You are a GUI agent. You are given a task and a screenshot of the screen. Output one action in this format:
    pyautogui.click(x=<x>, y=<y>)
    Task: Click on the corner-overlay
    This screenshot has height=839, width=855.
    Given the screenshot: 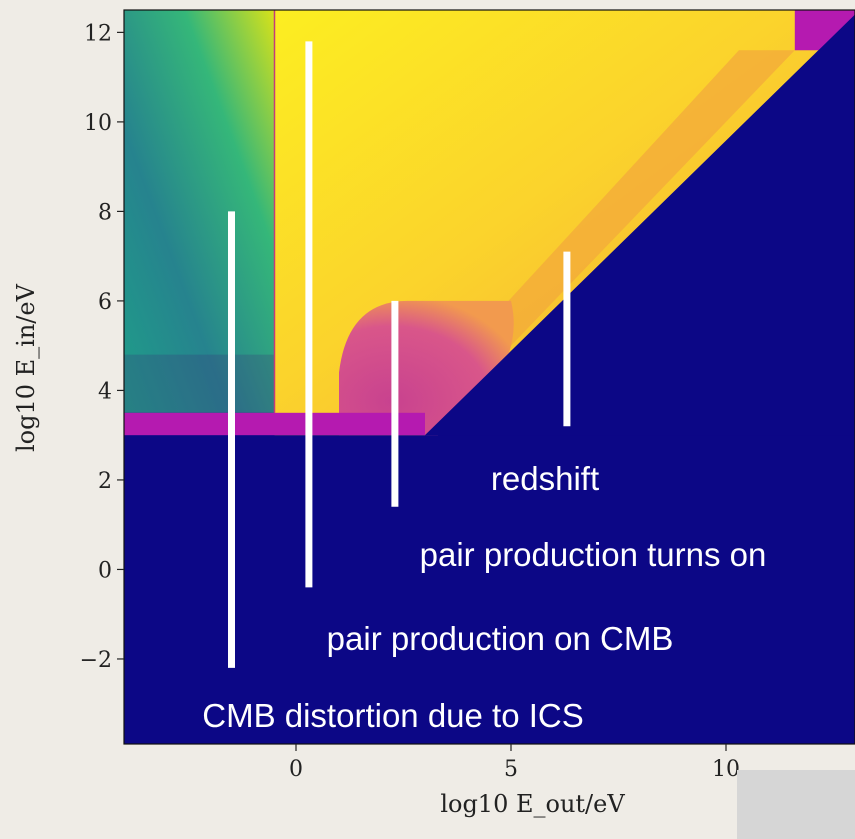 What is the action you would take?
    pyautogui.click(x=796, y=804)
    